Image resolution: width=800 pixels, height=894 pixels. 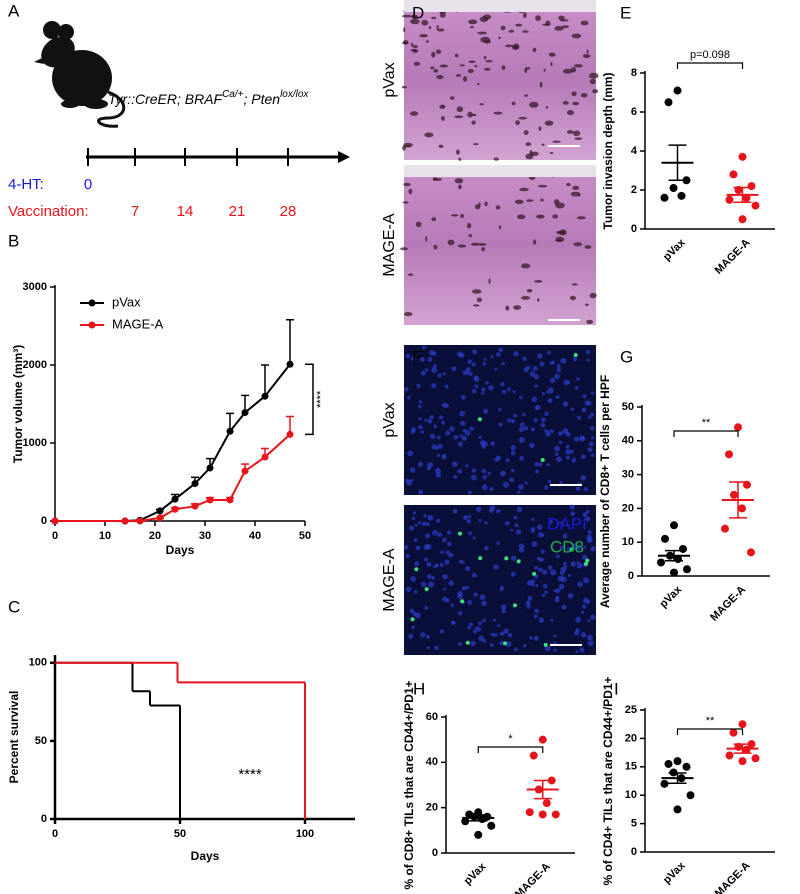 I want to click on x-tick-label: pVax, so click(x=674, y=249).